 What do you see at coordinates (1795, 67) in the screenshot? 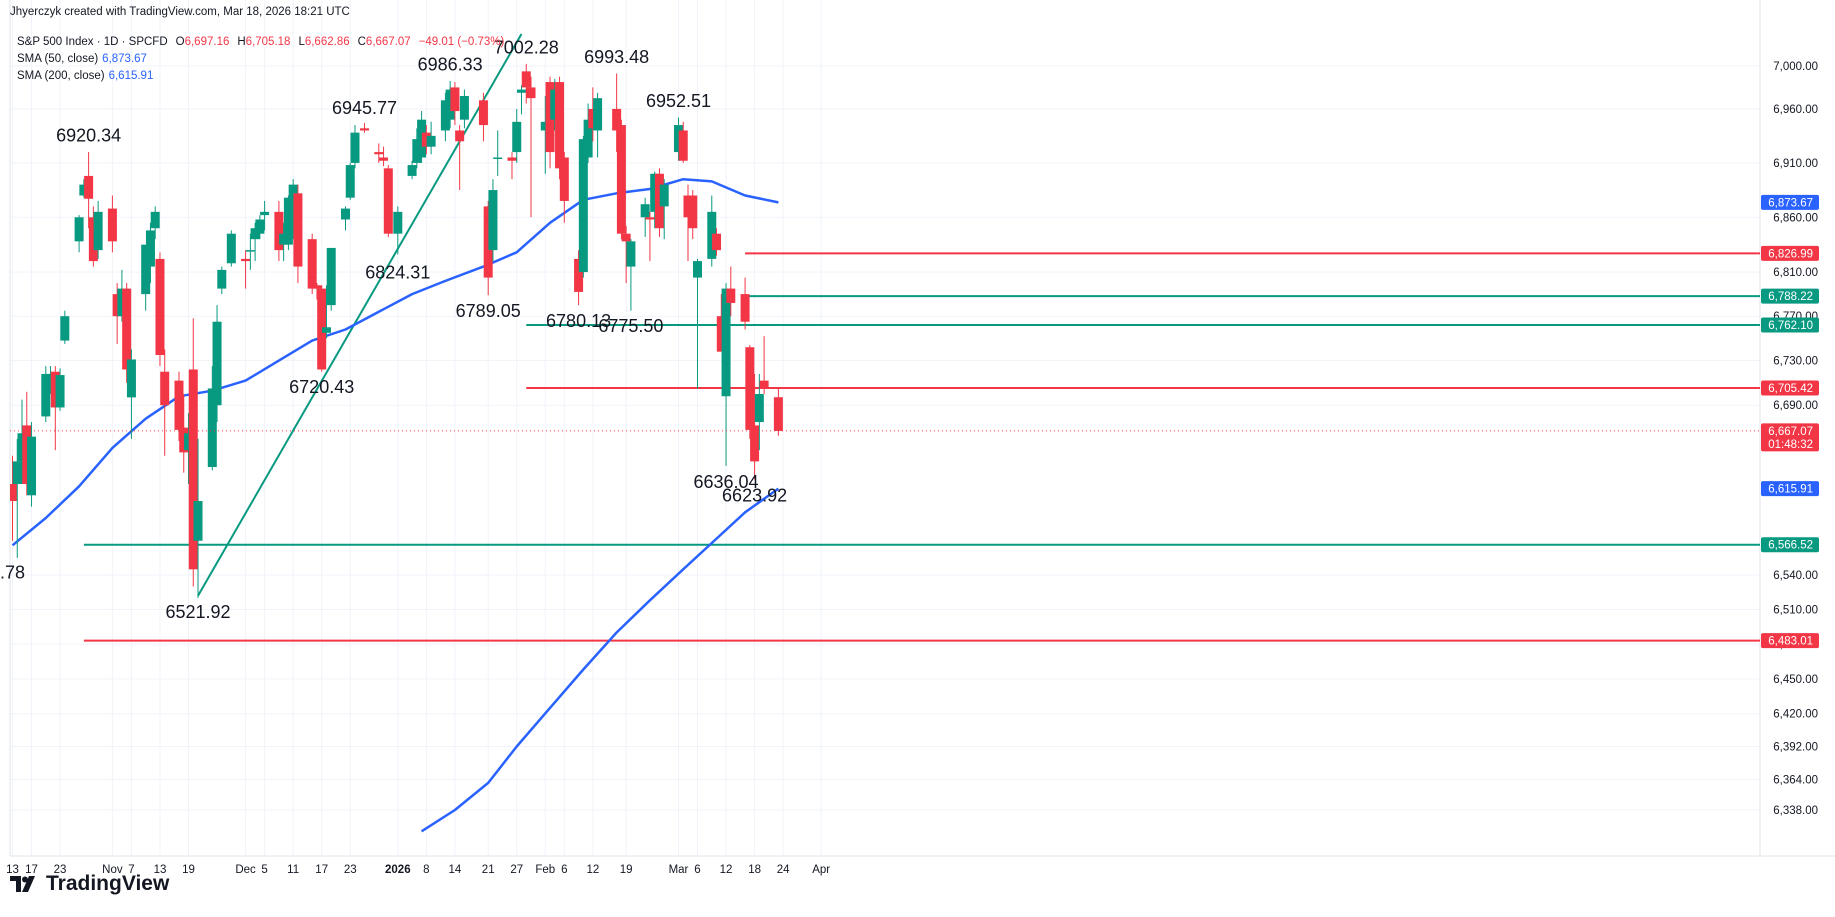
I see `price-axis-label: 7,000.00` at bounding box center [1795, 67].